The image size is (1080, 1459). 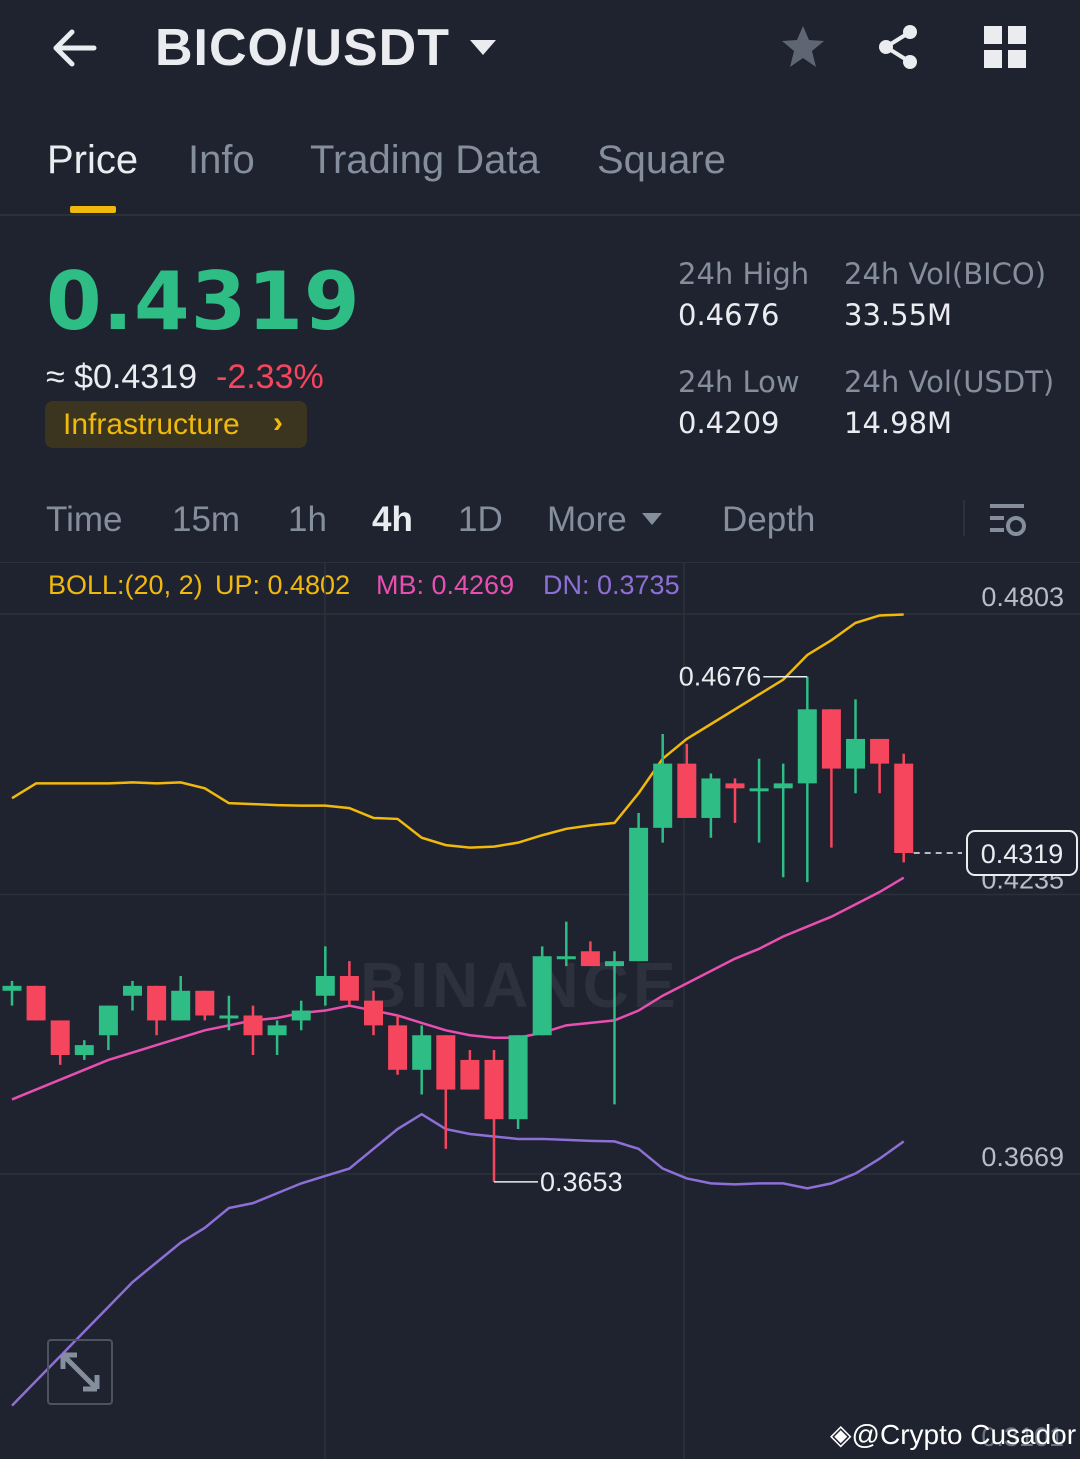 I want to click on usd-price: ≈ $0.4319, so click(x=122, y=377).